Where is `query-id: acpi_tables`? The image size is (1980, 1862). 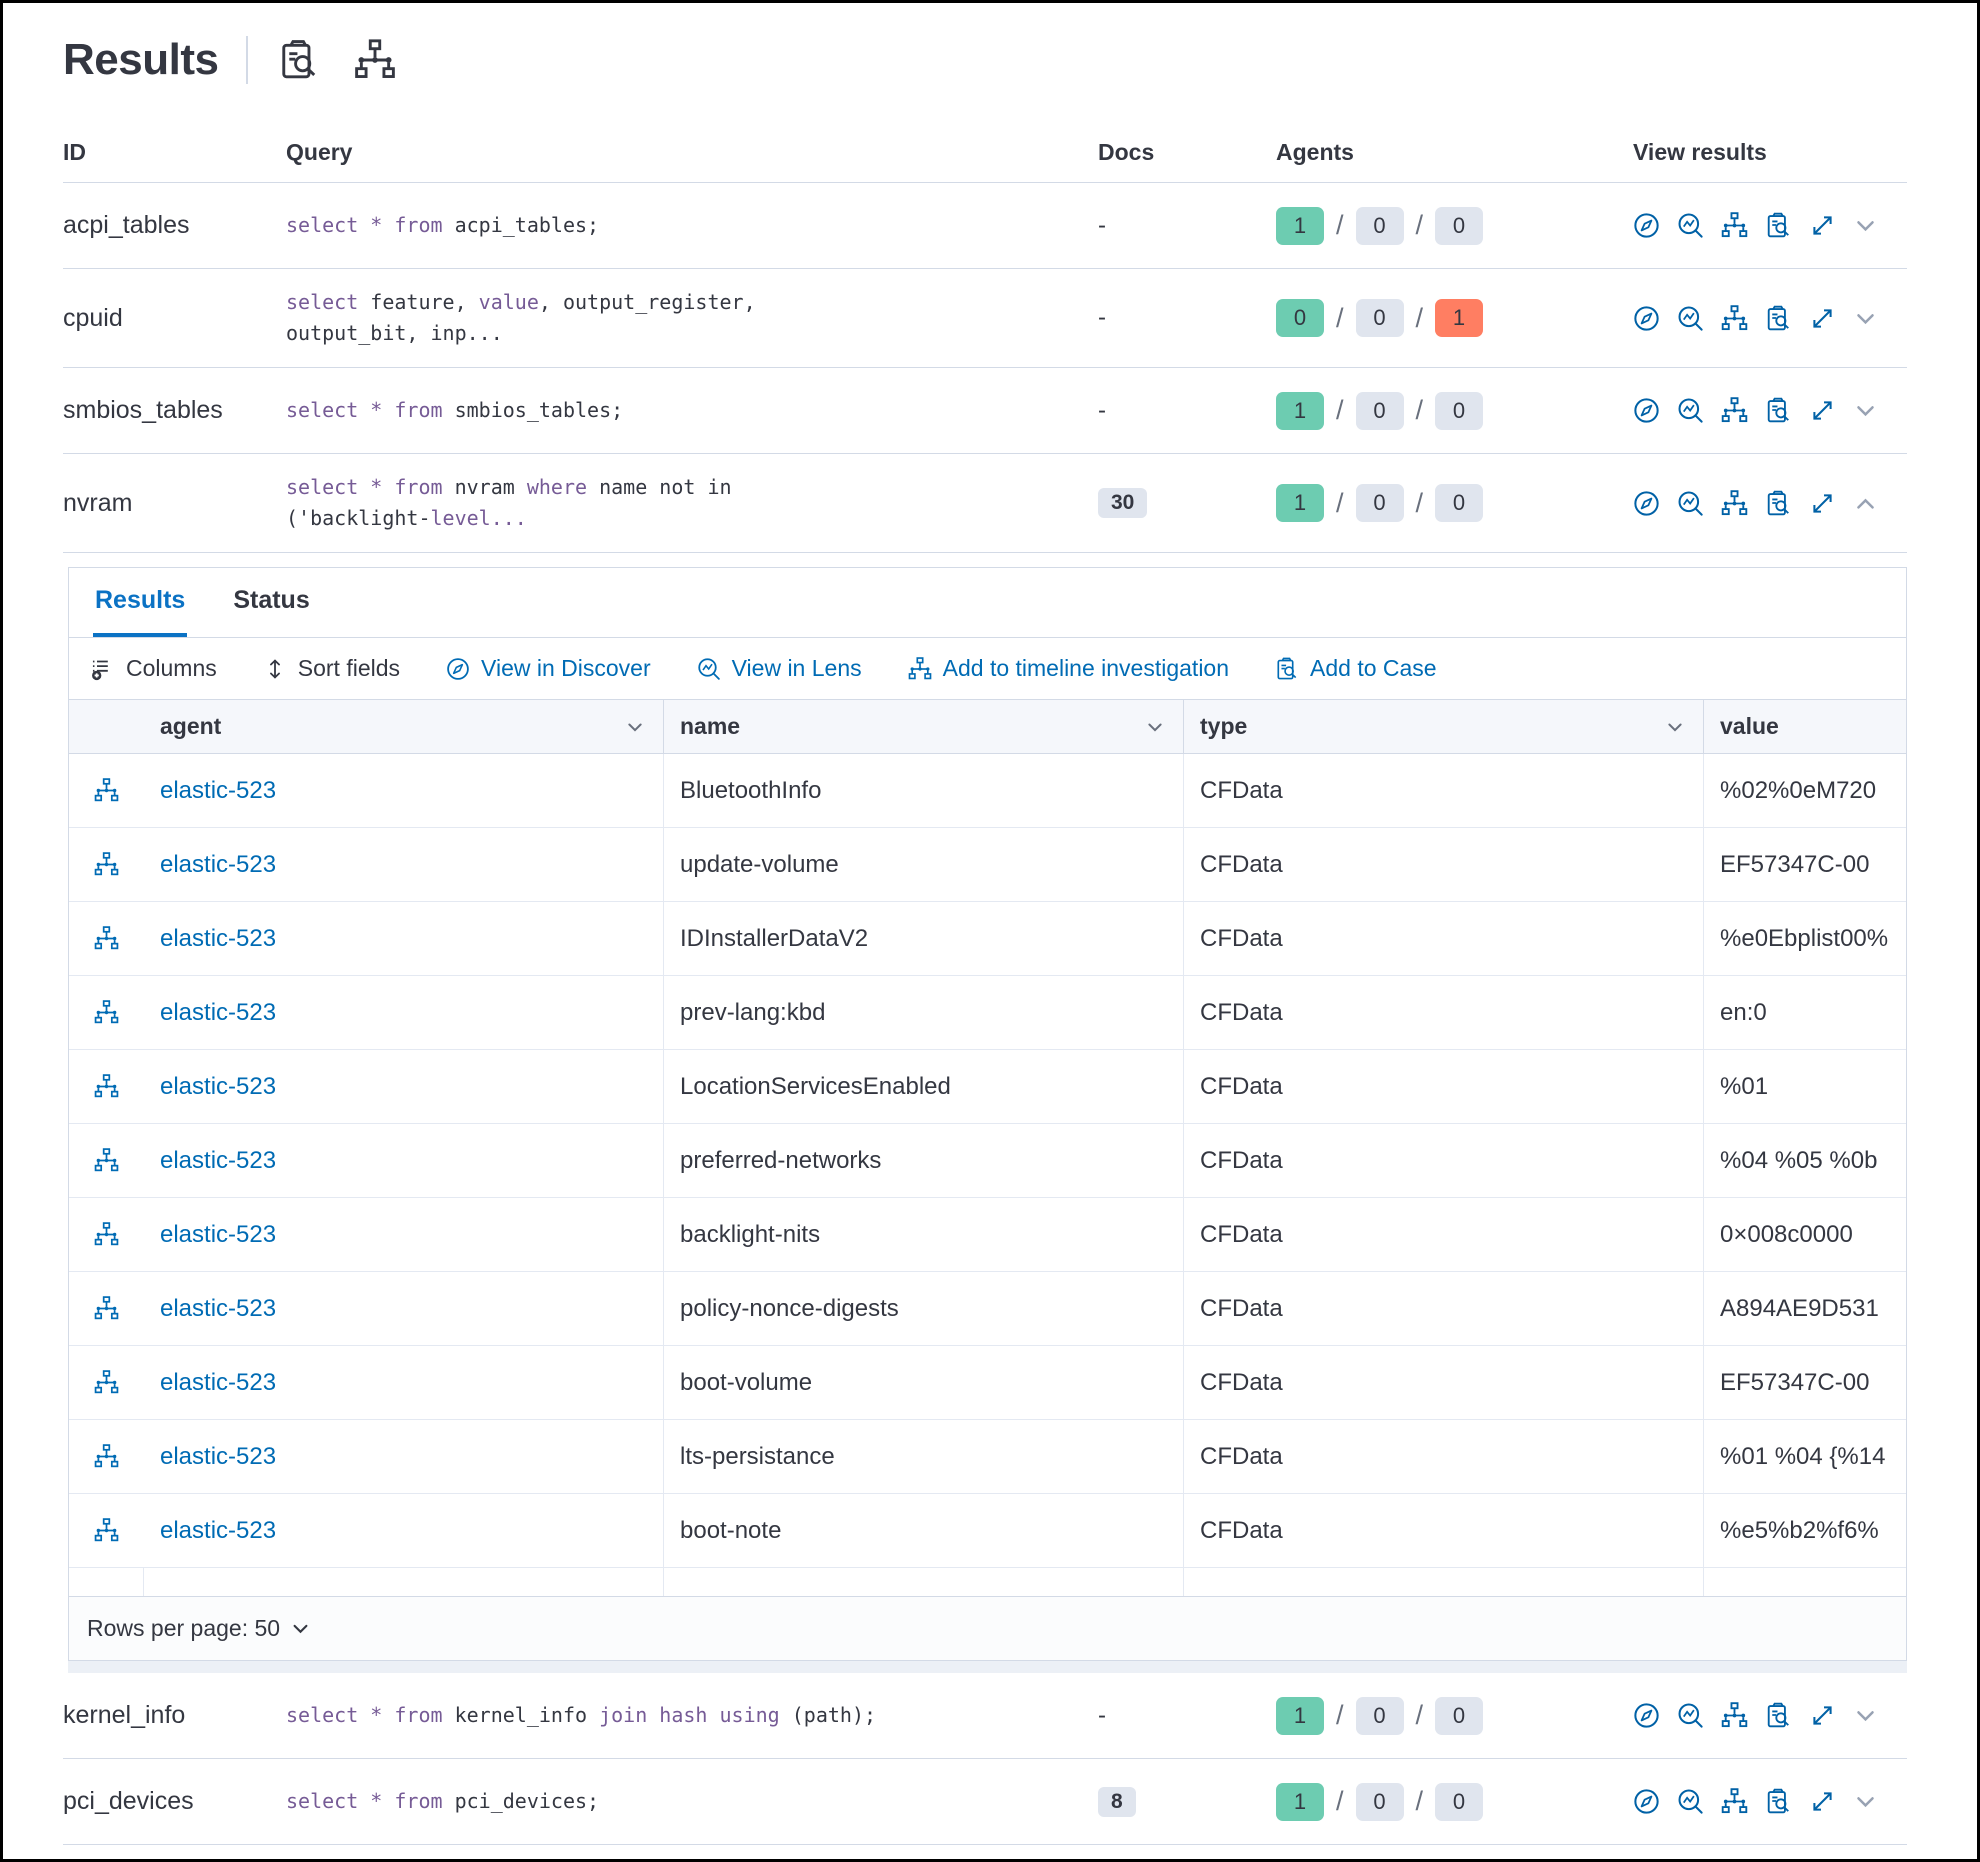
query-id: acpi_tables is located at coordinates (126, 225).